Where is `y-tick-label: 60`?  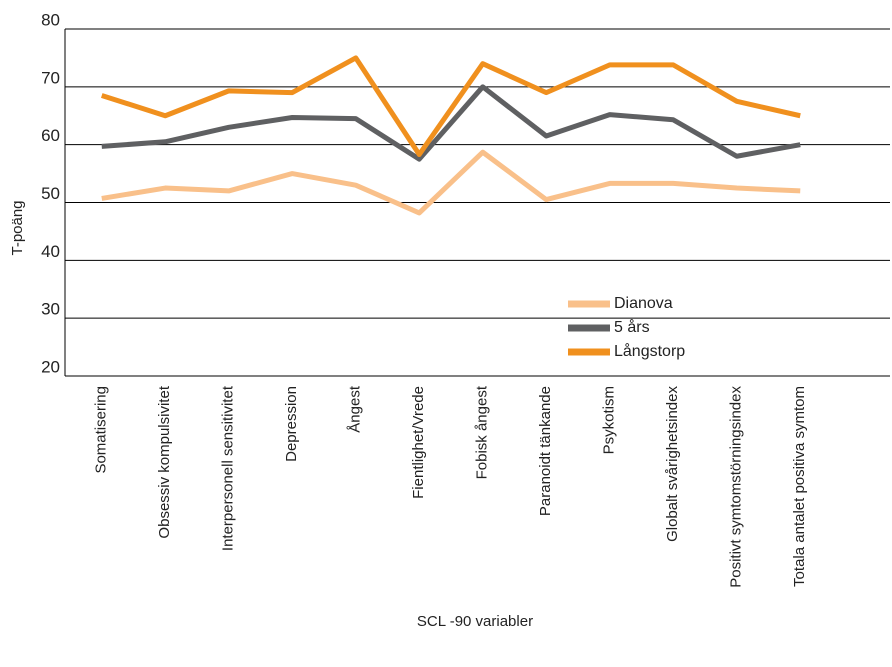
y-tick-label: 60 is located at coordinates (50, 135).